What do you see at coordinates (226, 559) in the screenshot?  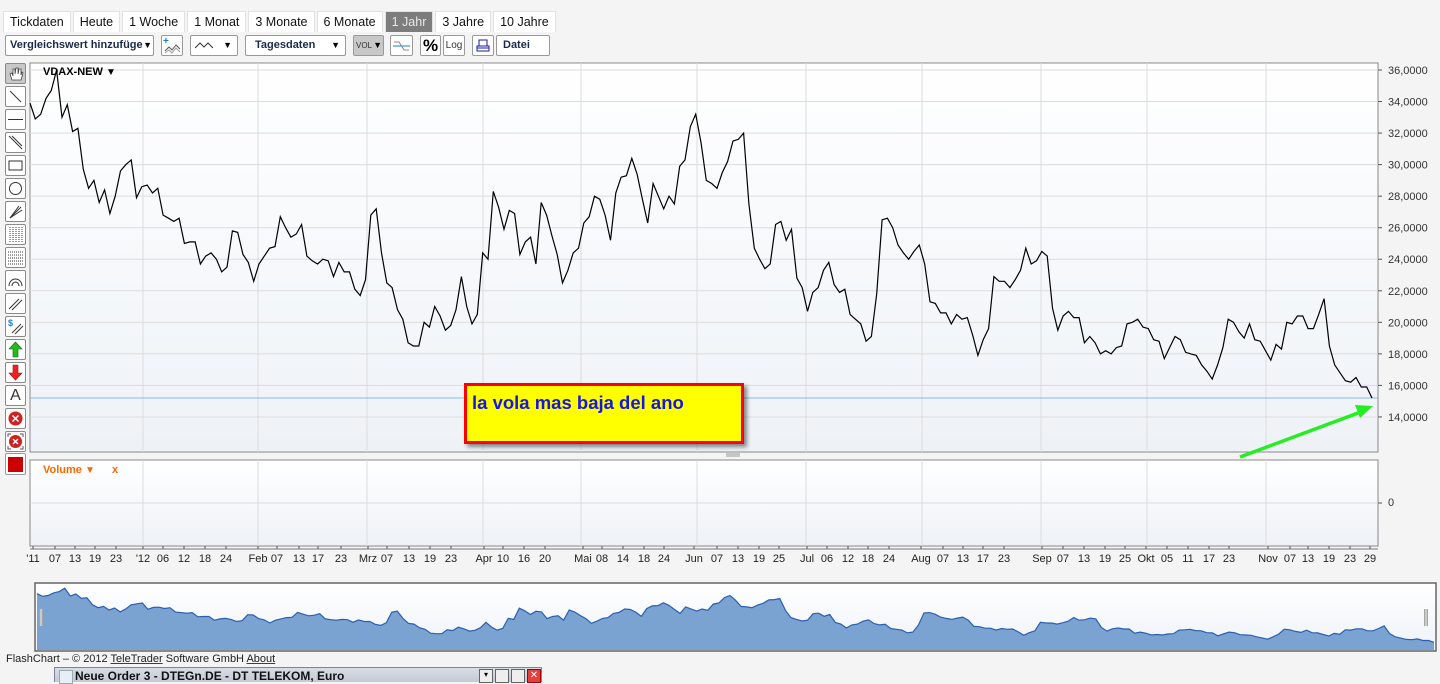 I see `x-tick-label: 24` at bounding box center [226, 559].